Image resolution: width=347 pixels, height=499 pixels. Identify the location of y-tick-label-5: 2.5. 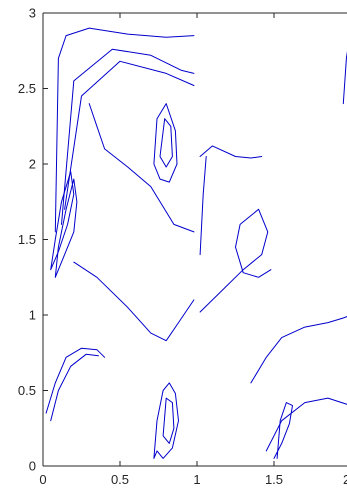
(27, 88).